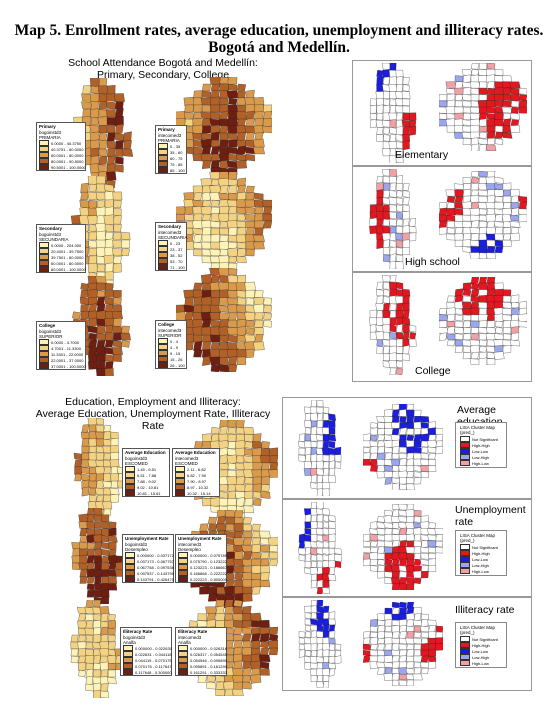 This screenshot has height=723, width=558. What do you see at coordinates (101, 326) in the screenshot?
I see `bogota-college-map` at bounding box center [101, 326].